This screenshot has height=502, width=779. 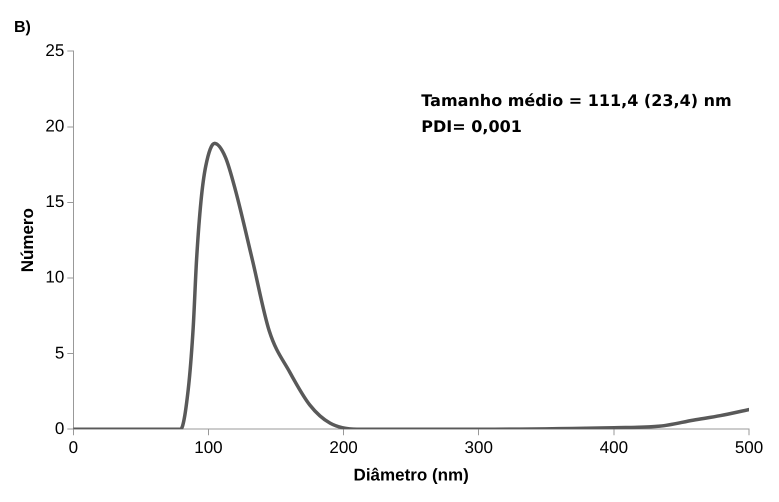 What do you see at coordinates (54, 277) in the screenshot?
I see `y-tick-label: 10` at bounding box center [54, 277].